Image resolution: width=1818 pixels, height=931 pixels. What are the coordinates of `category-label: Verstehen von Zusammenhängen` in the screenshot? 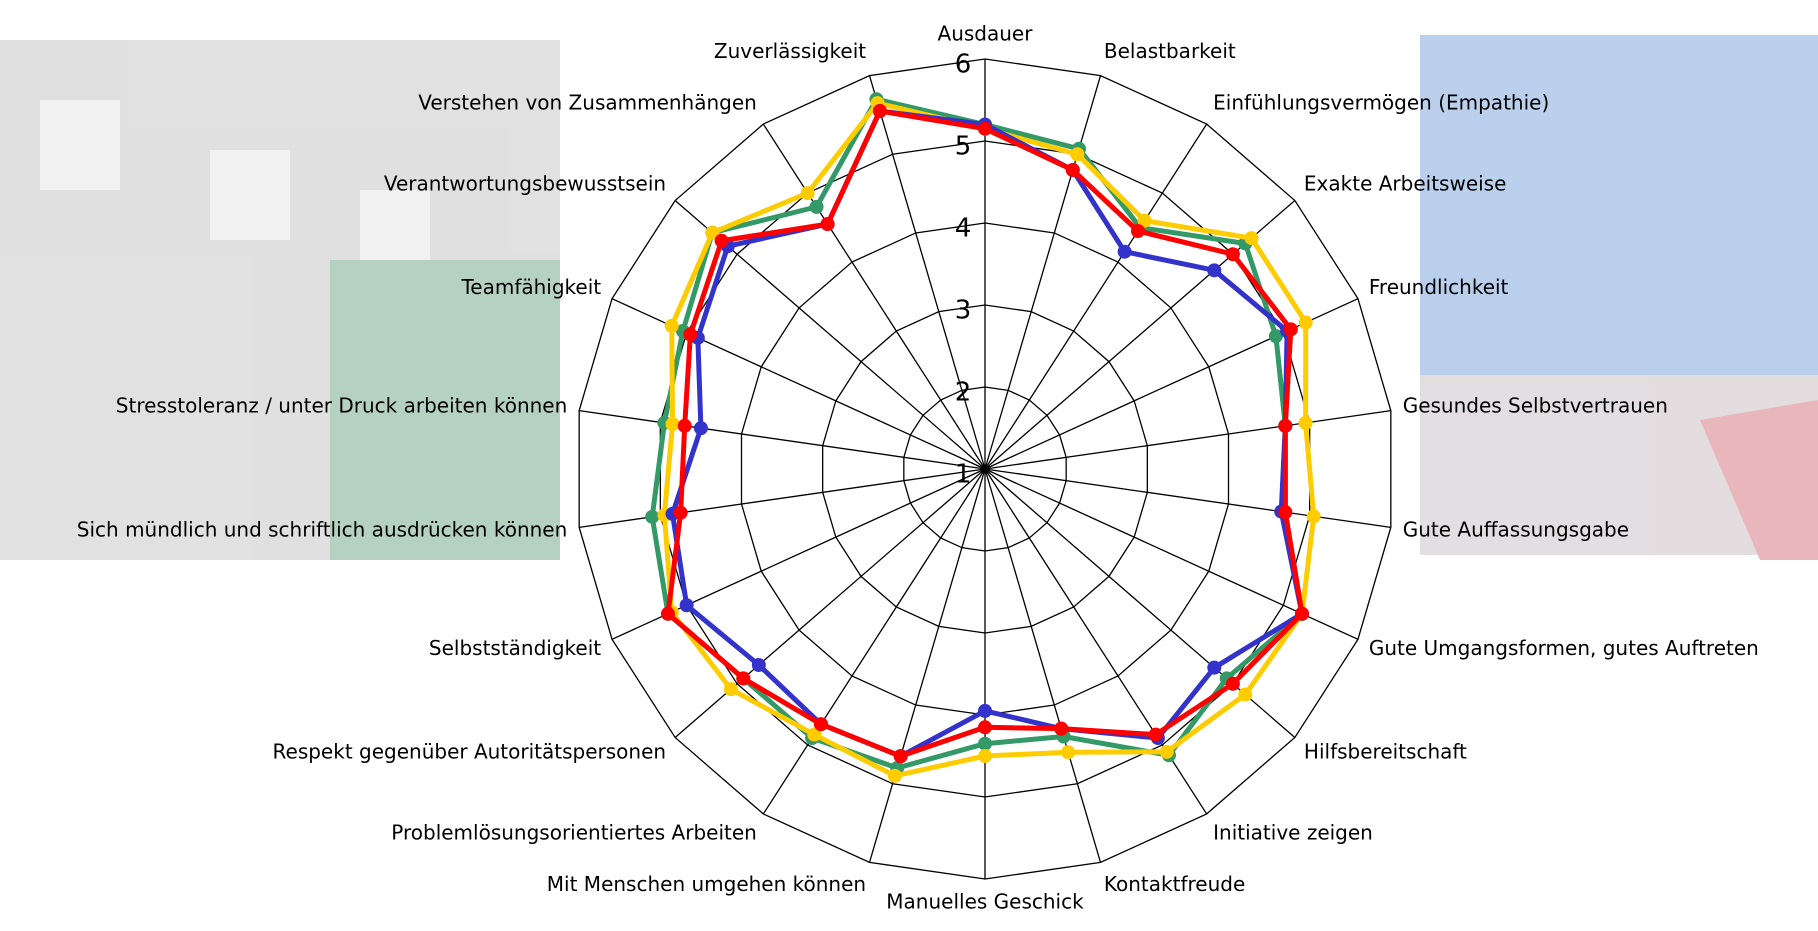 It's located at (587, 102).